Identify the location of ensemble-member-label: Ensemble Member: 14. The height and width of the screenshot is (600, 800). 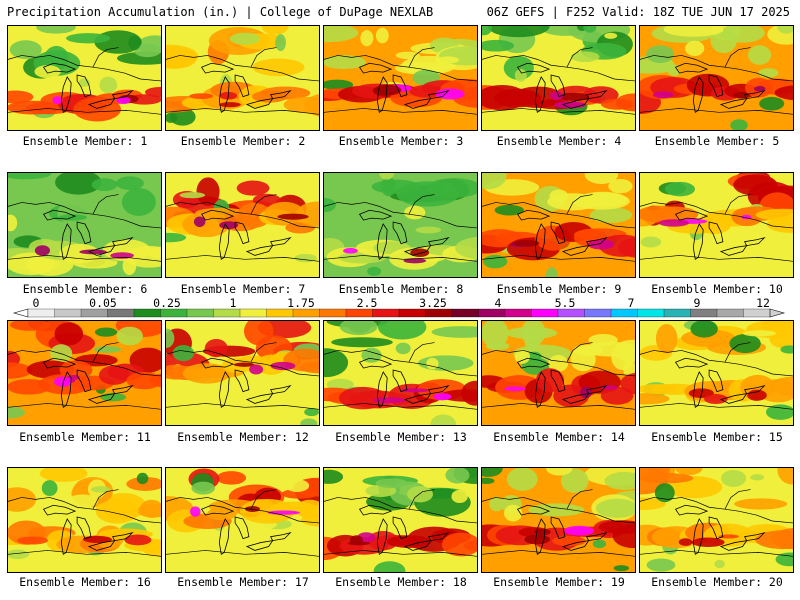
(559, 437).